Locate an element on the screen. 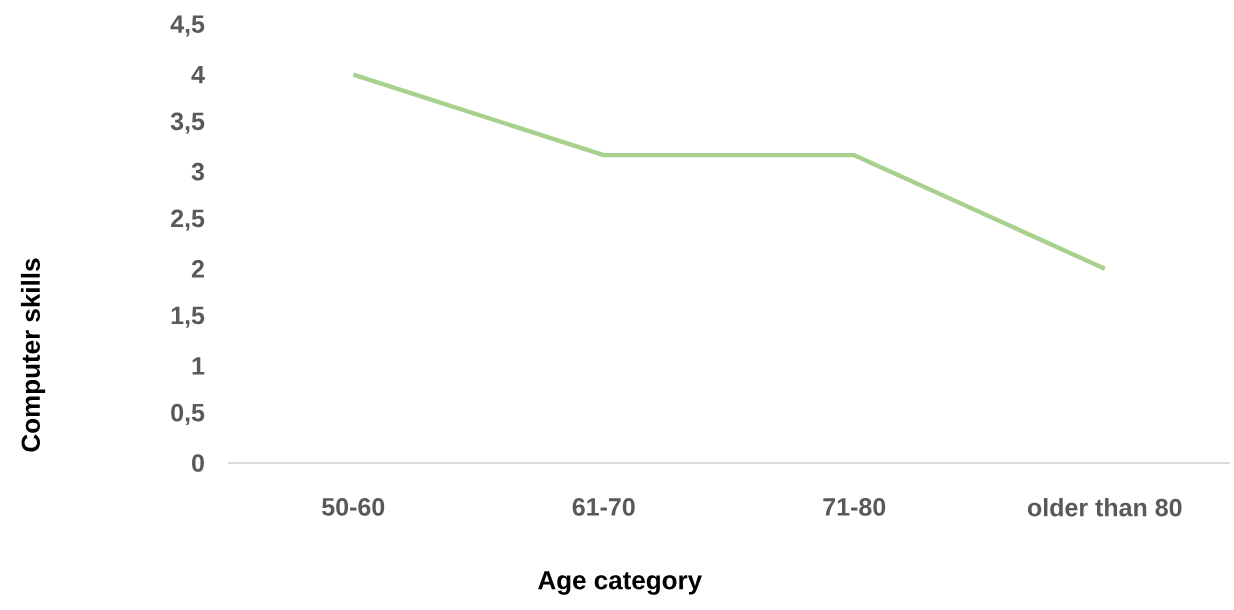  y-tick-label: 1 is located at coordinates (198, 366).